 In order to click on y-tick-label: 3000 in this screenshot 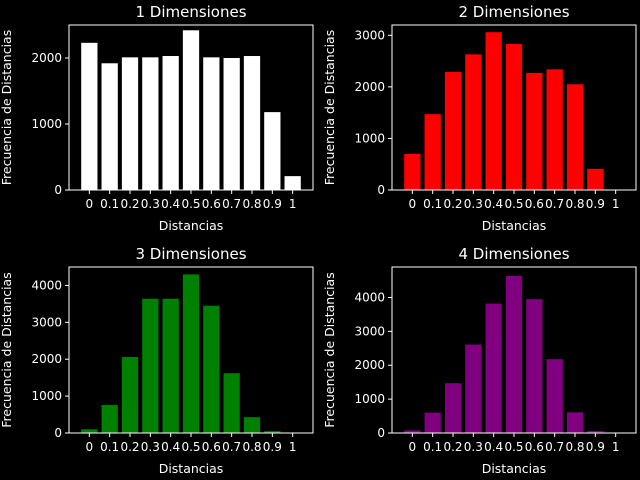, I will do `click(46, 322)`.